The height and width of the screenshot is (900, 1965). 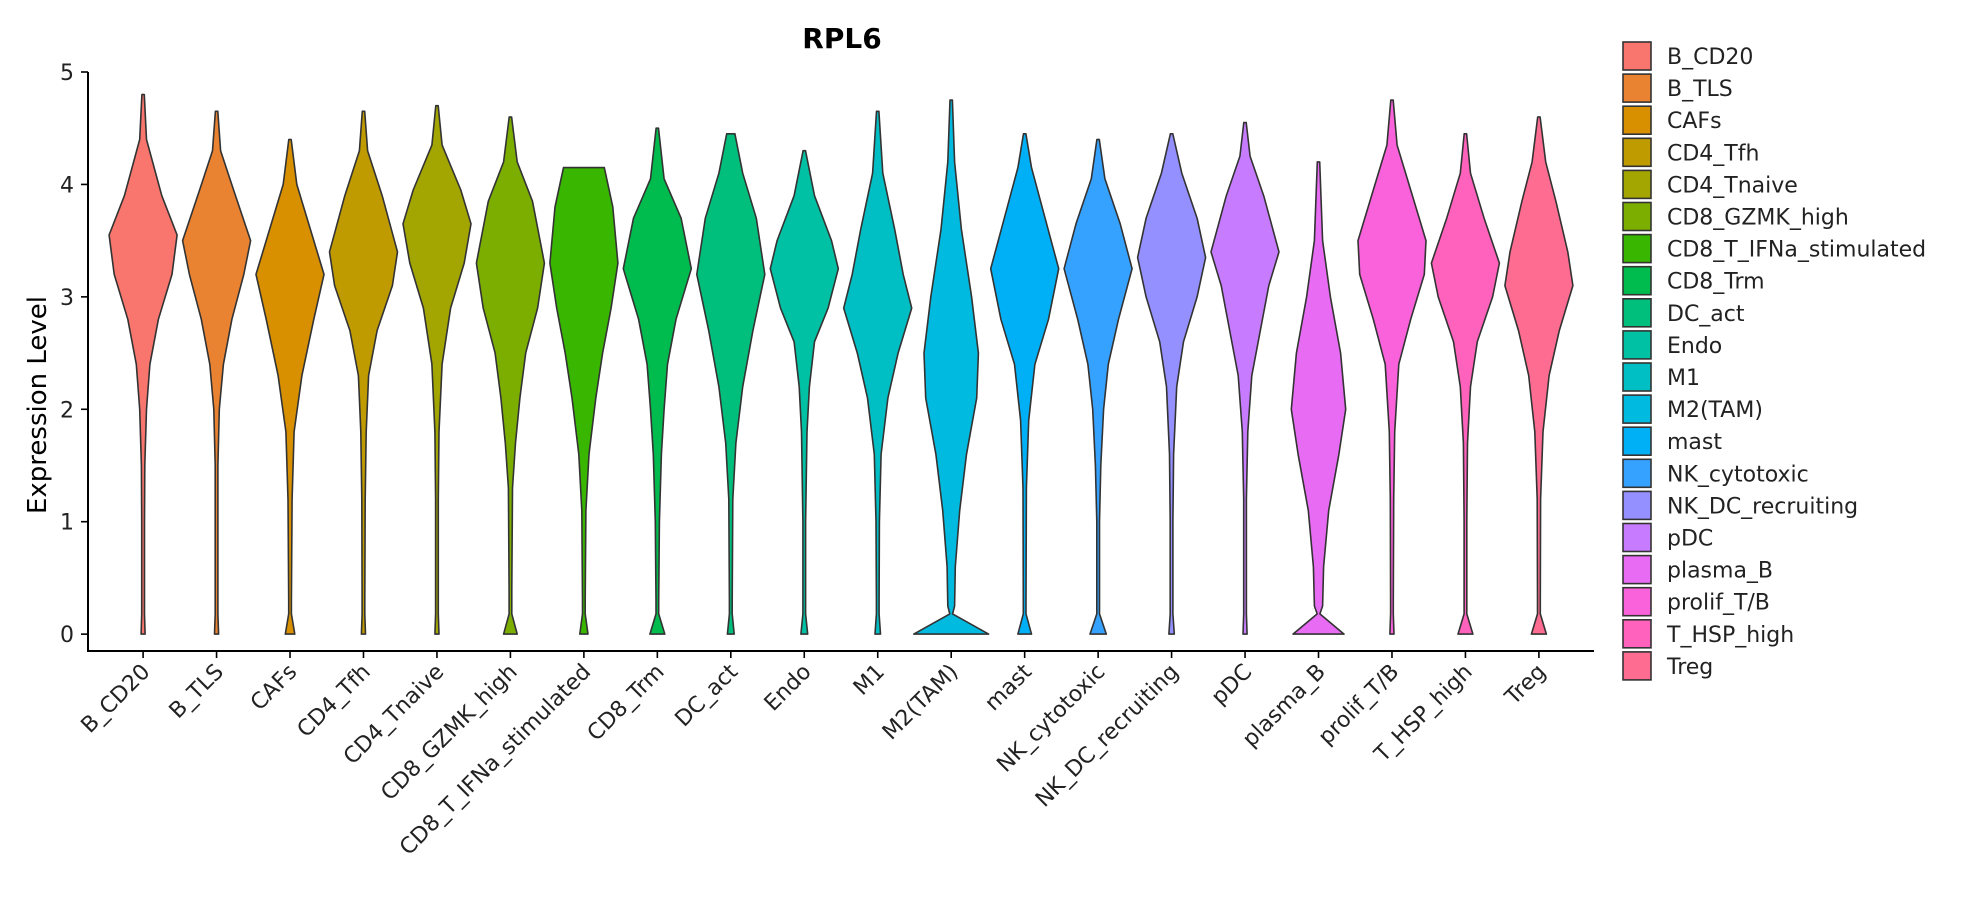 I want to click on violin-pdc, so click(x=1245, y=378).